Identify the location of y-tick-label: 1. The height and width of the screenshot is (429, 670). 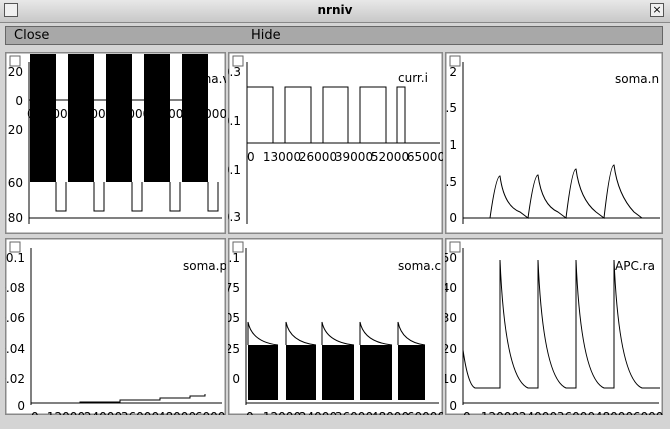
(453, 145).